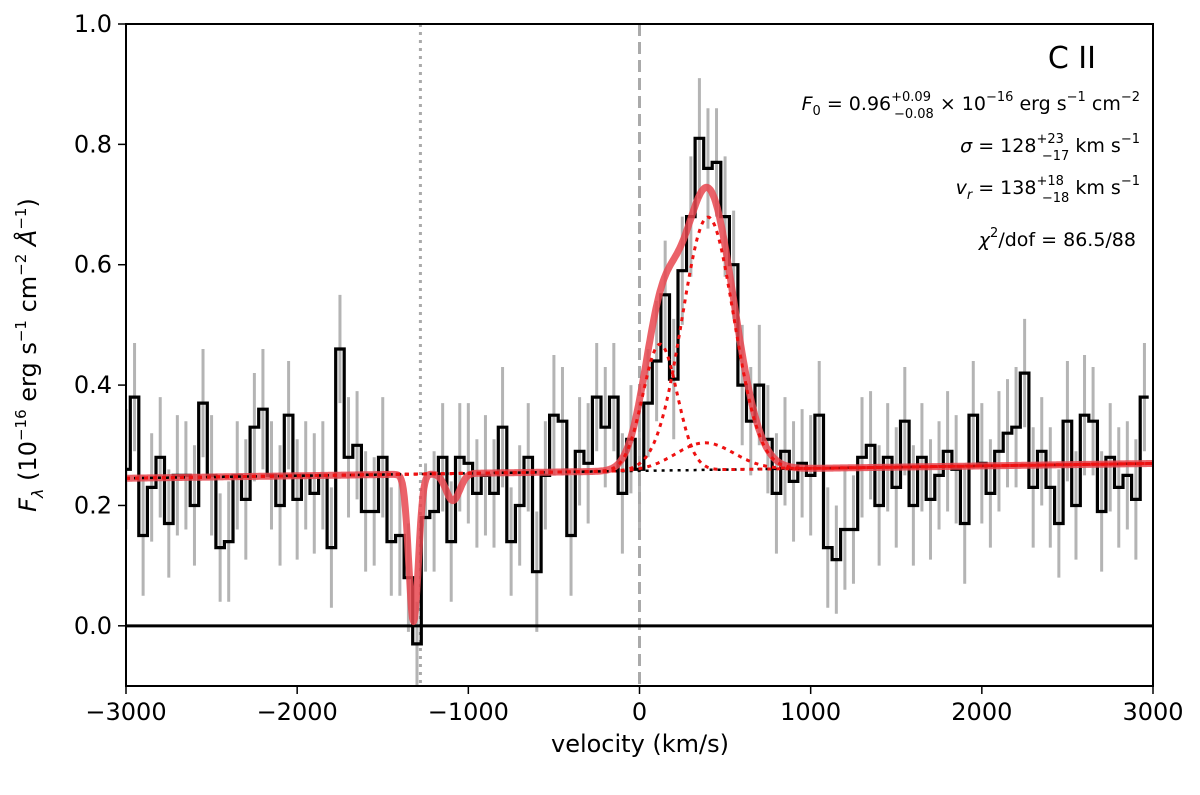 This screenshot has height=795, width=1200. I want to click on chi2-annotation: χ2/dof = 86.5/88, so click(1057, 238).